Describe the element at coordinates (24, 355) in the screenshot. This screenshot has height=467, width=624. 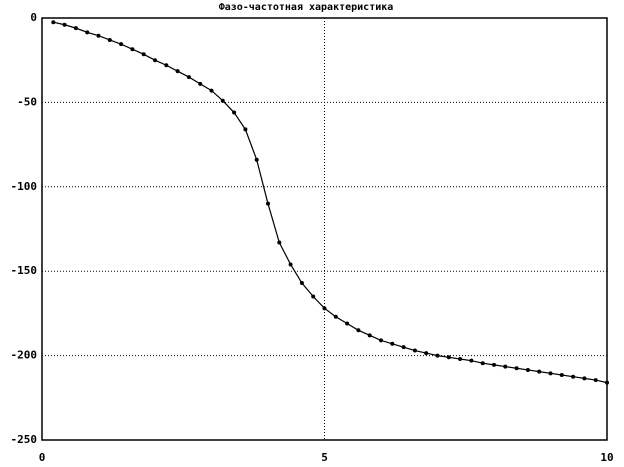
I see `y-tick-label: -200` at that location.